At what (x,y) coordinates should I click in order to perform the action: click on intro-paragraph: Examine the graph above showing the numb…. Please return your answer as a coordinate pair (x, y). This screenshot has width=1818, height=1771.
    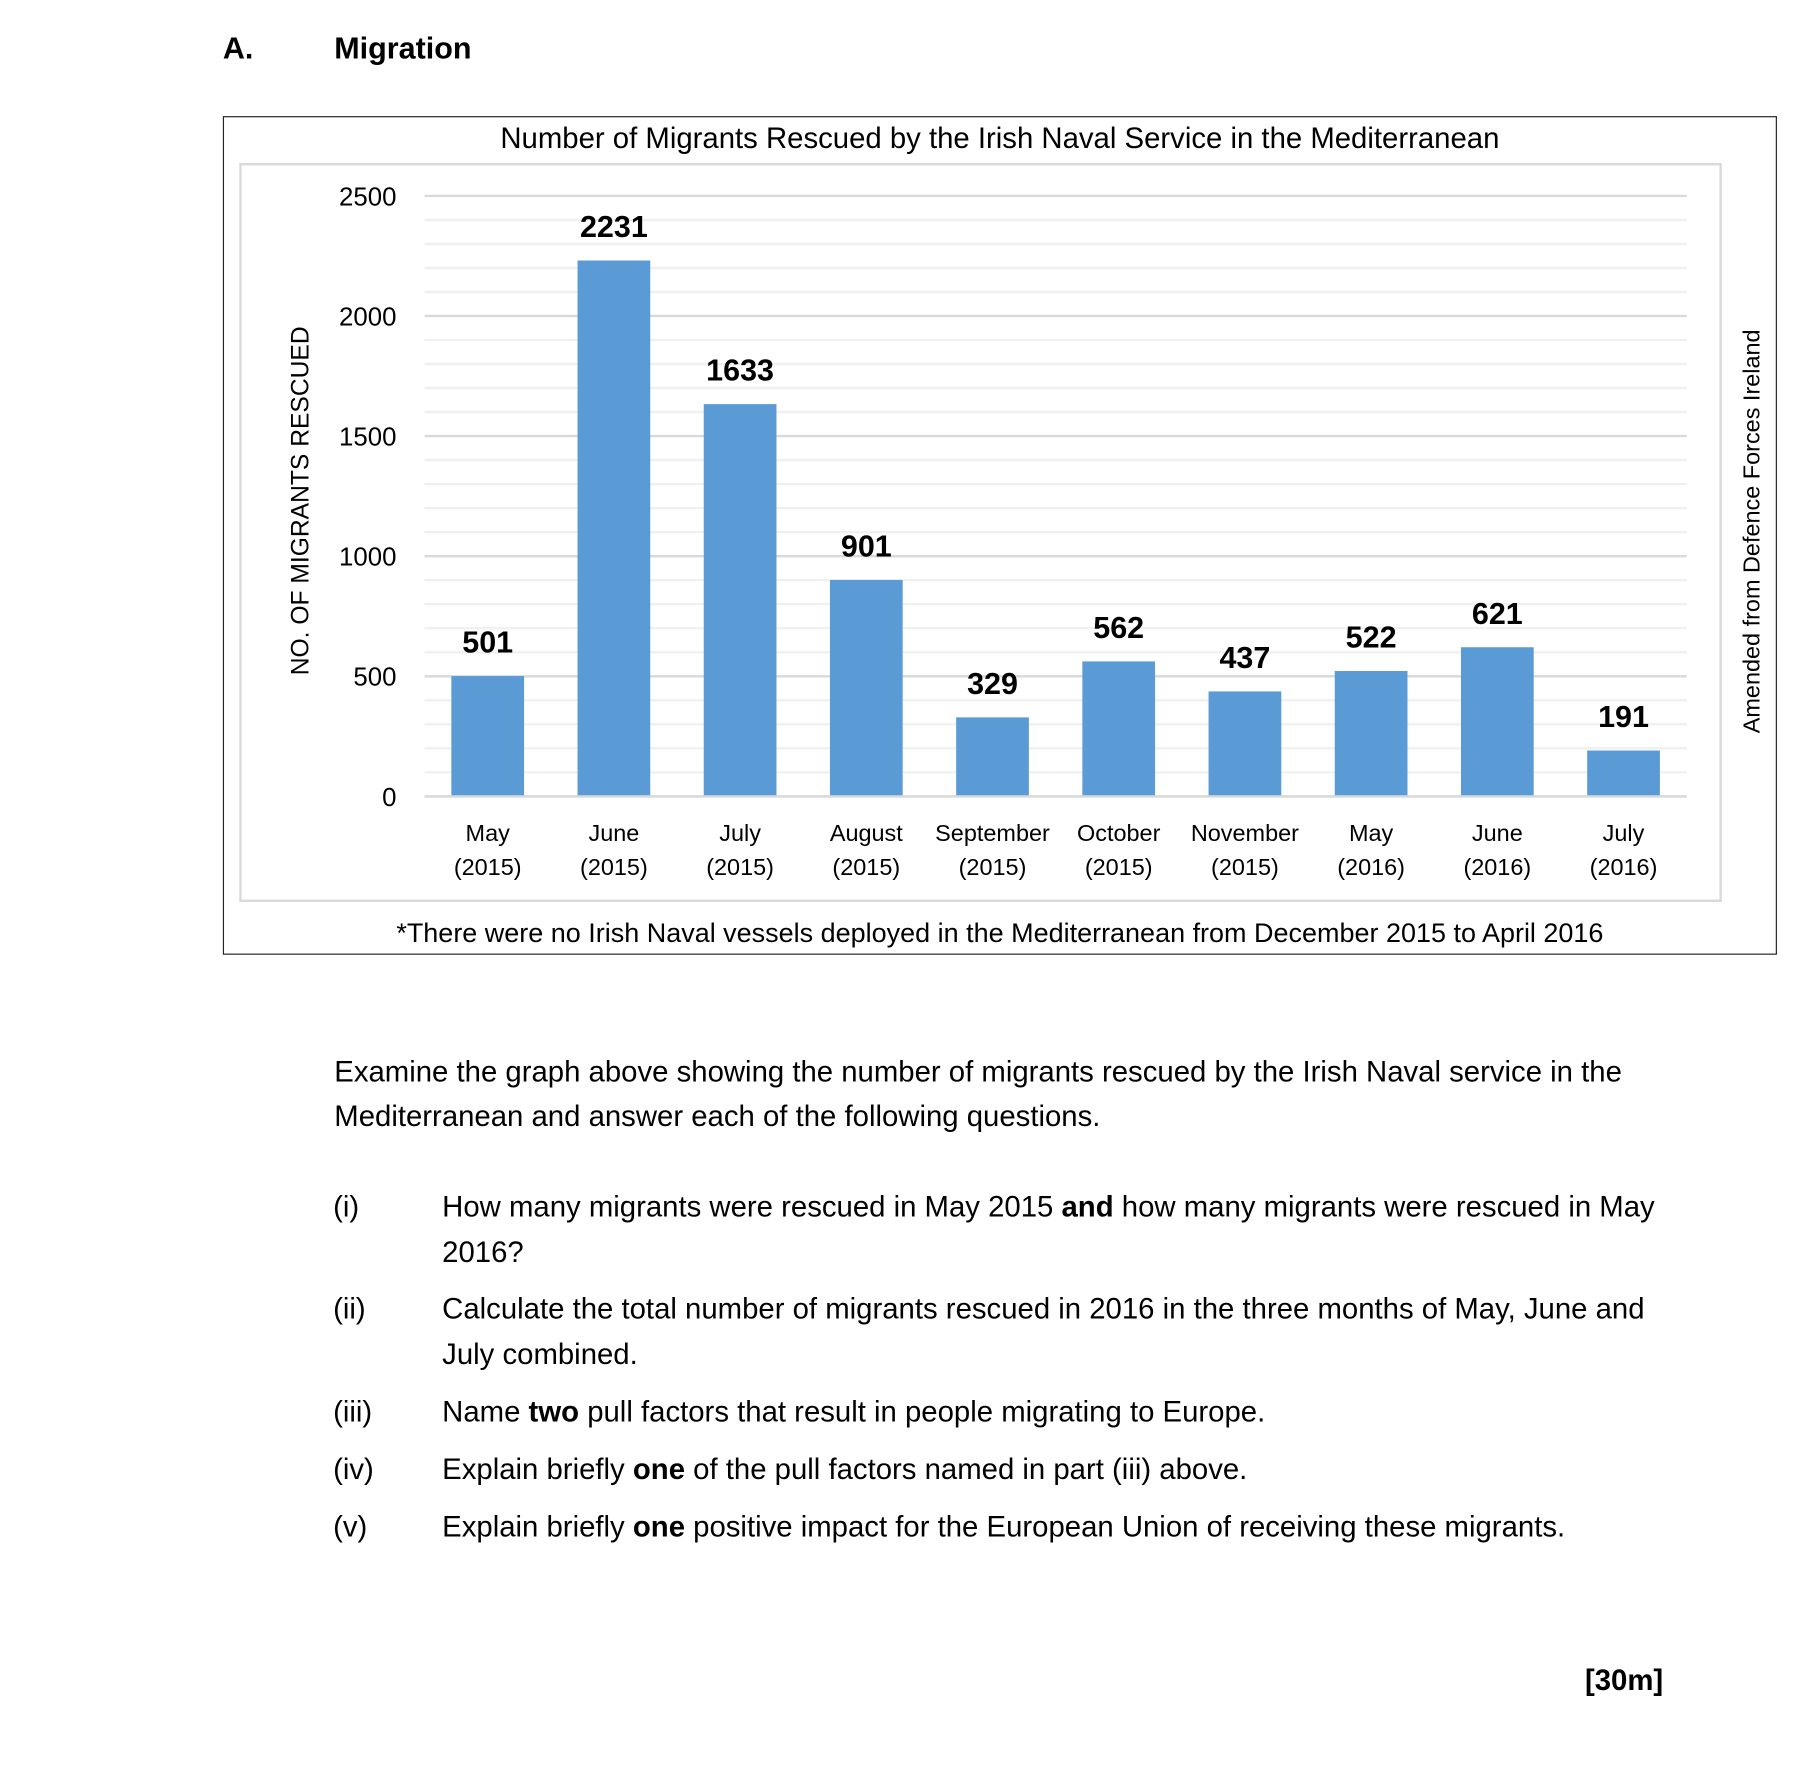
    Looking at the image, I should click on (978, 1094).